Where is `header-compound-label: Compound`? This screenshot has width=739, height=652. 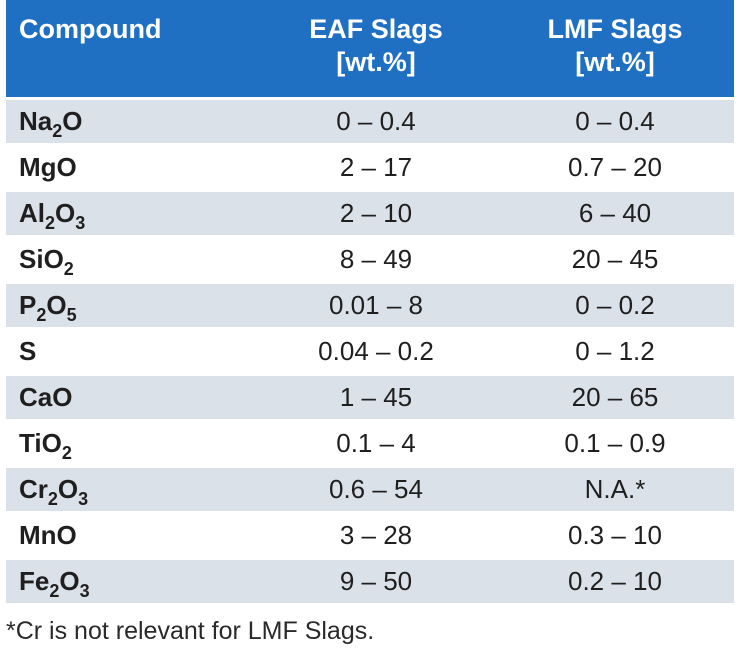 header-compound-label: Compound is located at coordinates (90, 29).